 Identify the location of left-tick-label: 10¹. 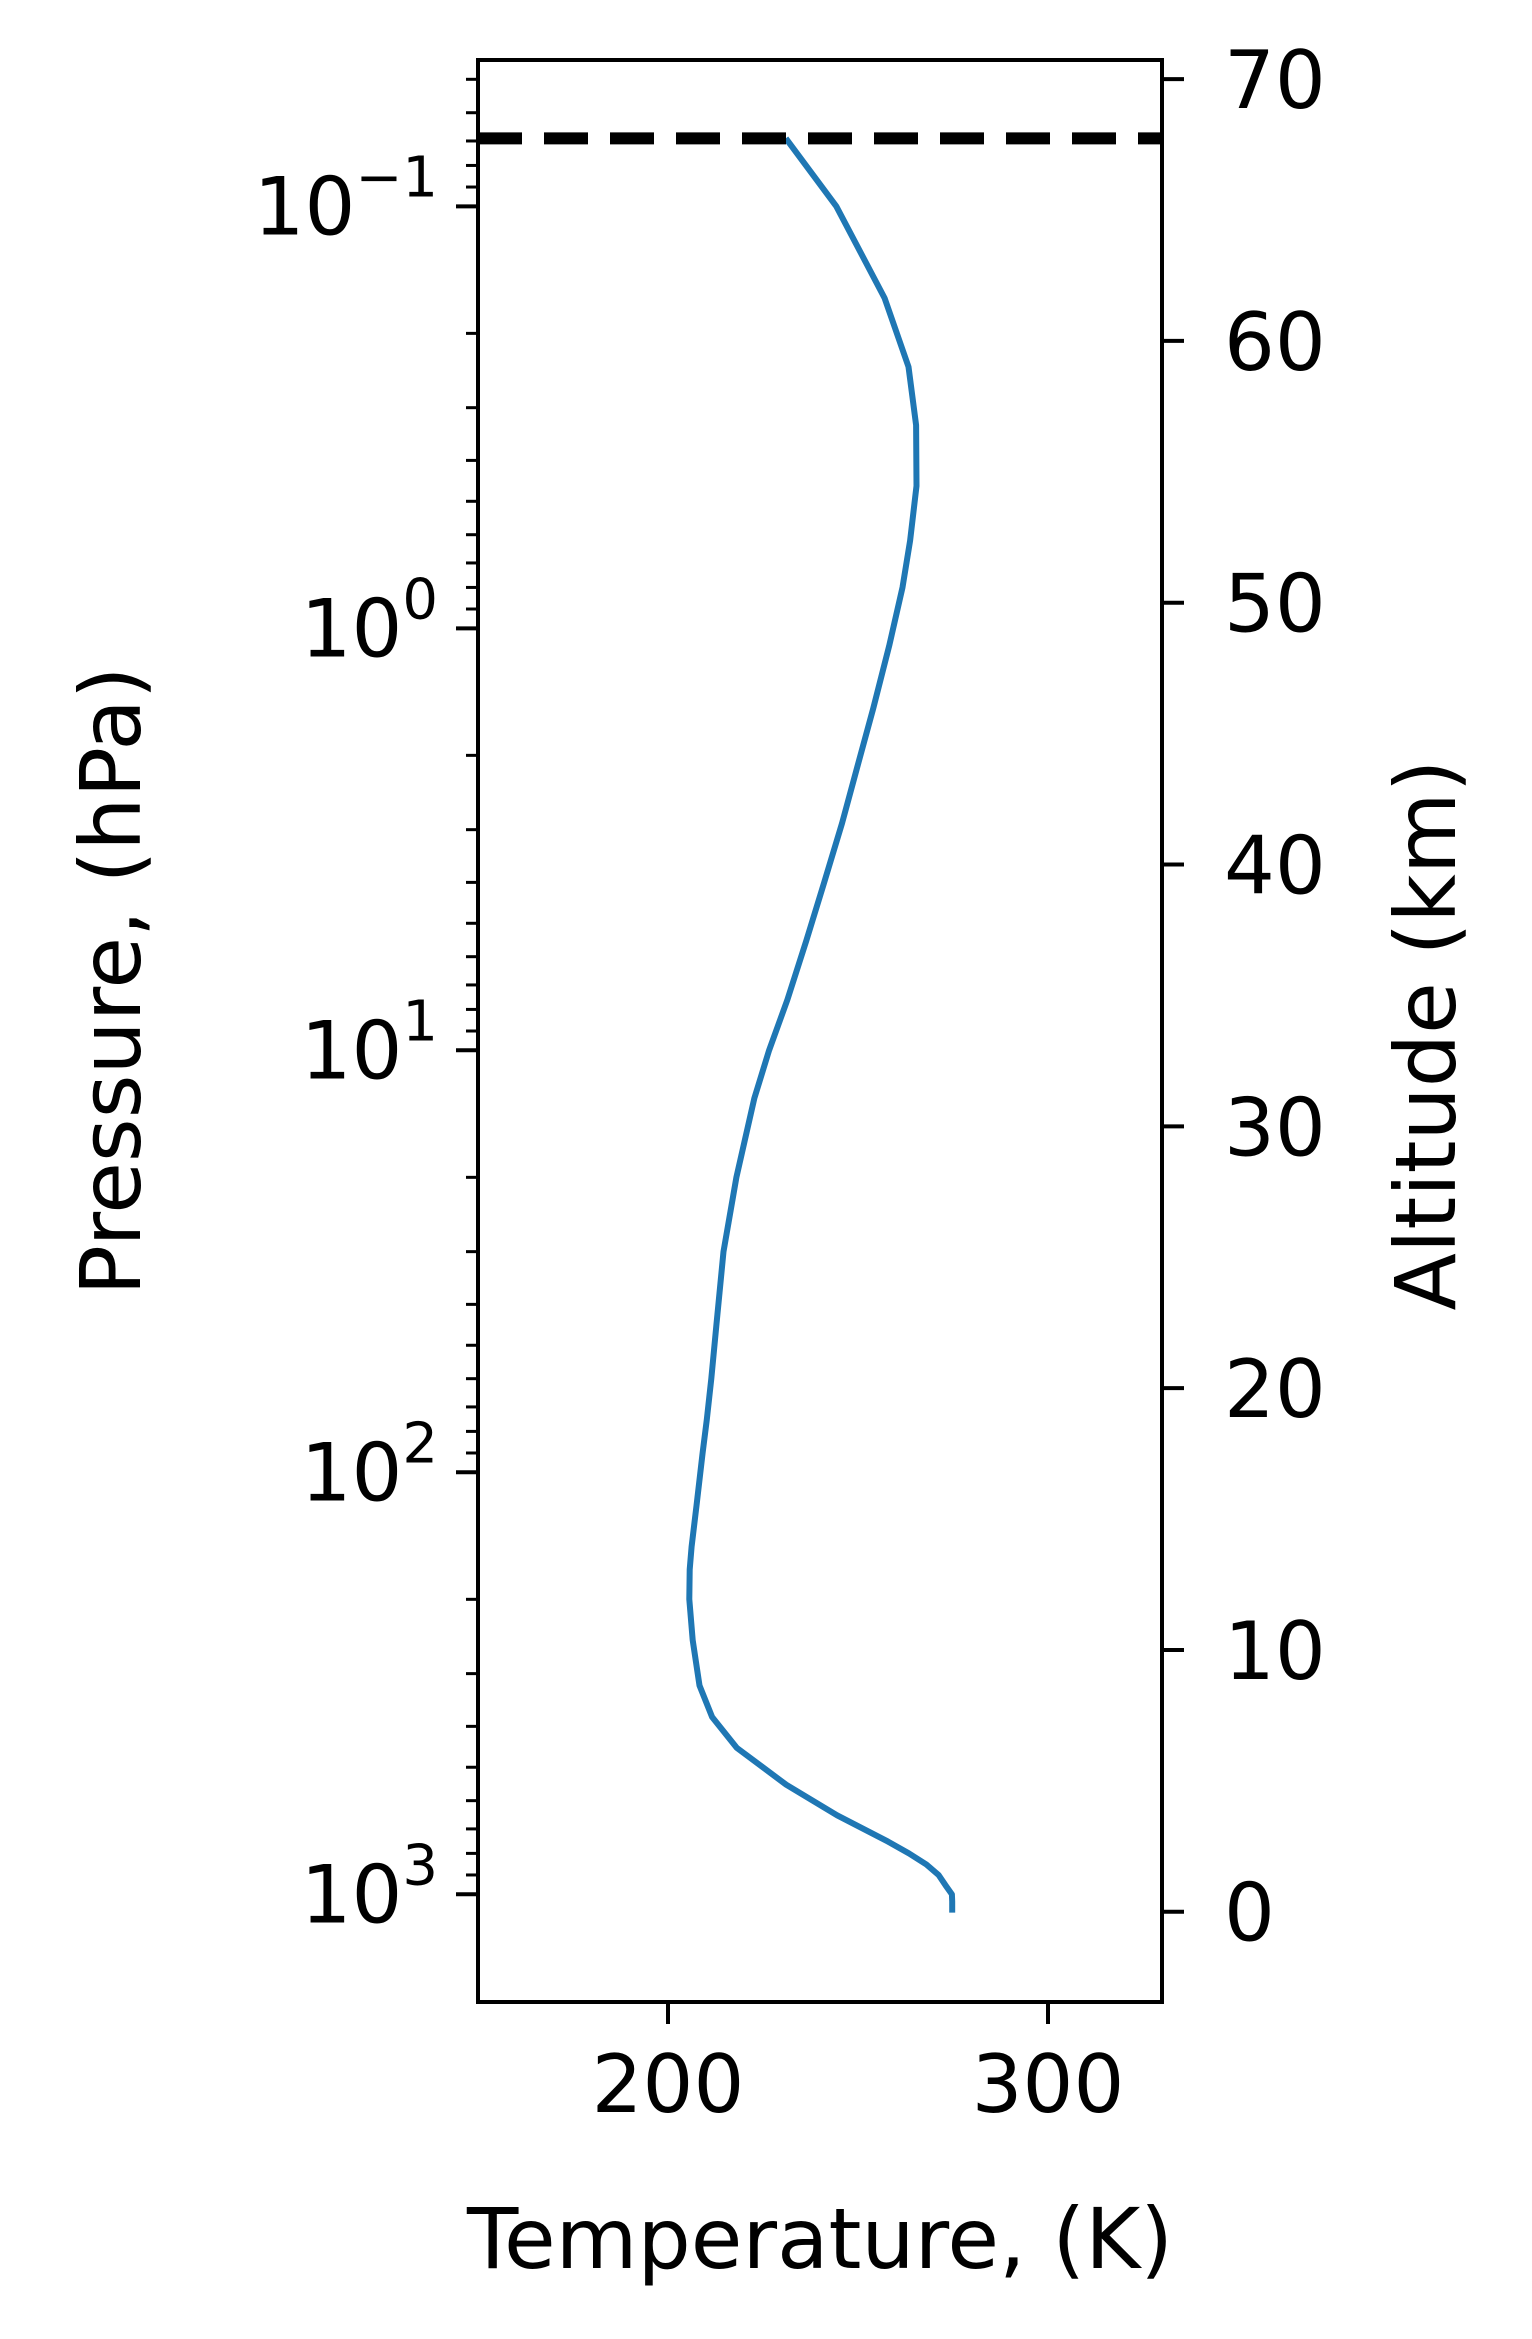
(369, 1043).